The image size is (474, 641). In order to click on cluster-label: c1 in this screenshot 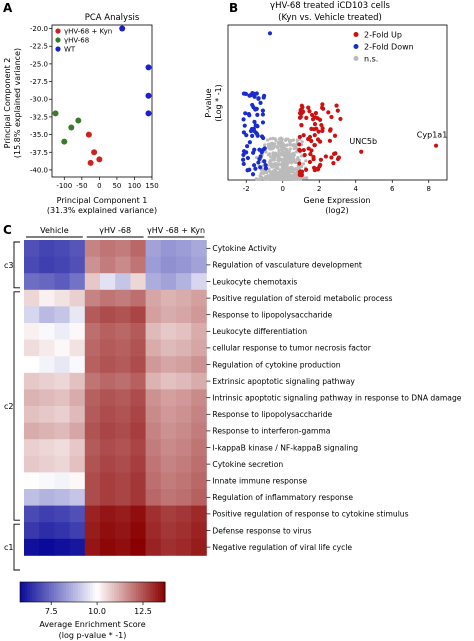, I will do `click(9, 547)`.